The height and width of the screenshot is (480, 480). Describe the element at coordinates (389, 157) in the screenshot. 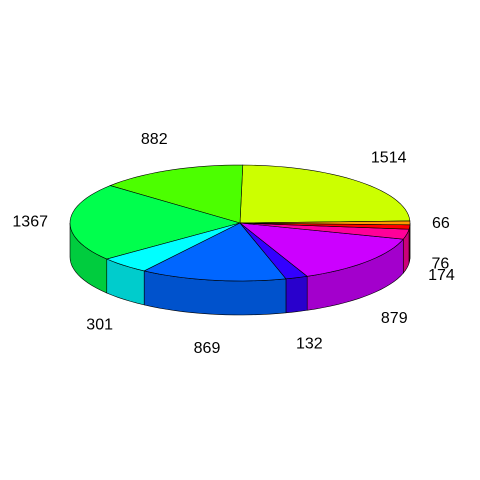

I see `slice-label-0: 1514` at that location.